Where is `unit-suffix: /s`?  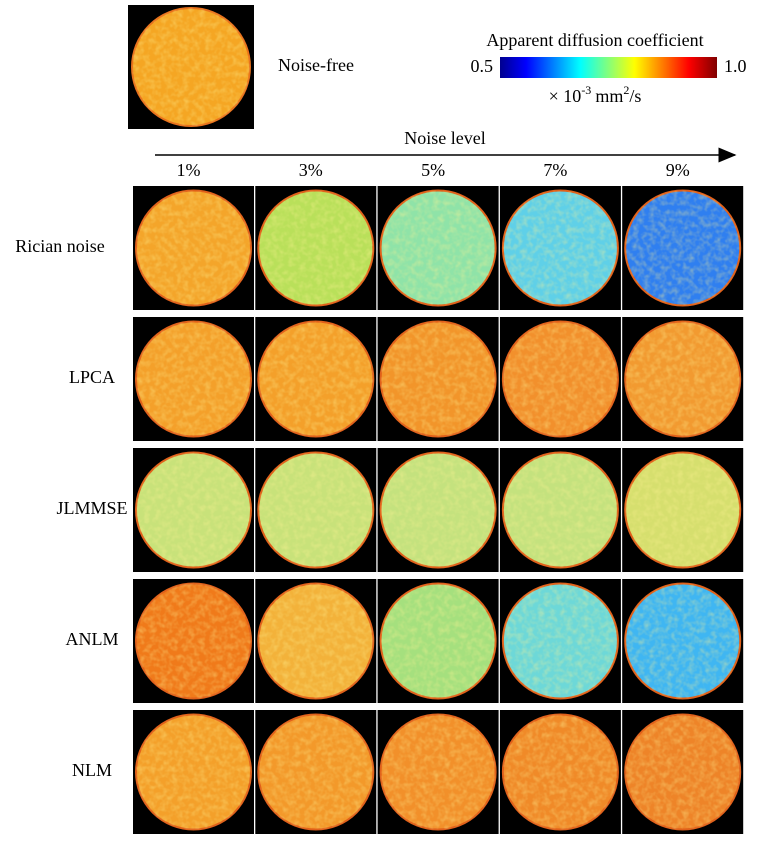 unit-suffix: /s is located at coordinates (635, 96).